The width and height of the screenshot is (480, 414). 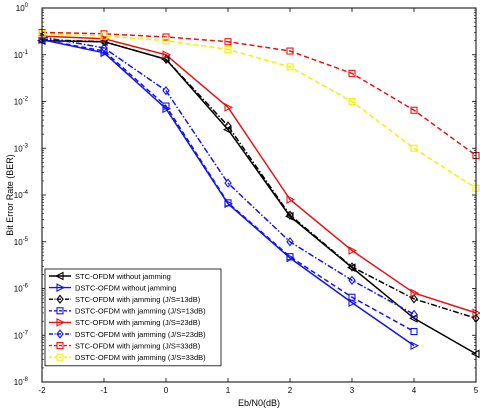 I want to click on x-tick-label: -2, so click(x=42, y=390).